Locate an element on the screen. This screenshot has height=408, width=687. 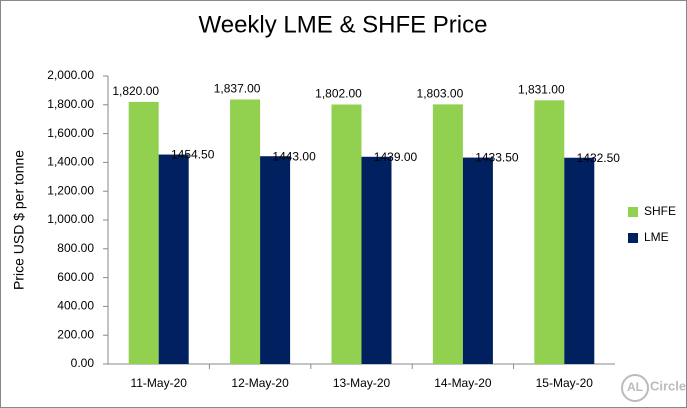
x-tick-label: 14-May-20 is located at coordinates (463, 383).